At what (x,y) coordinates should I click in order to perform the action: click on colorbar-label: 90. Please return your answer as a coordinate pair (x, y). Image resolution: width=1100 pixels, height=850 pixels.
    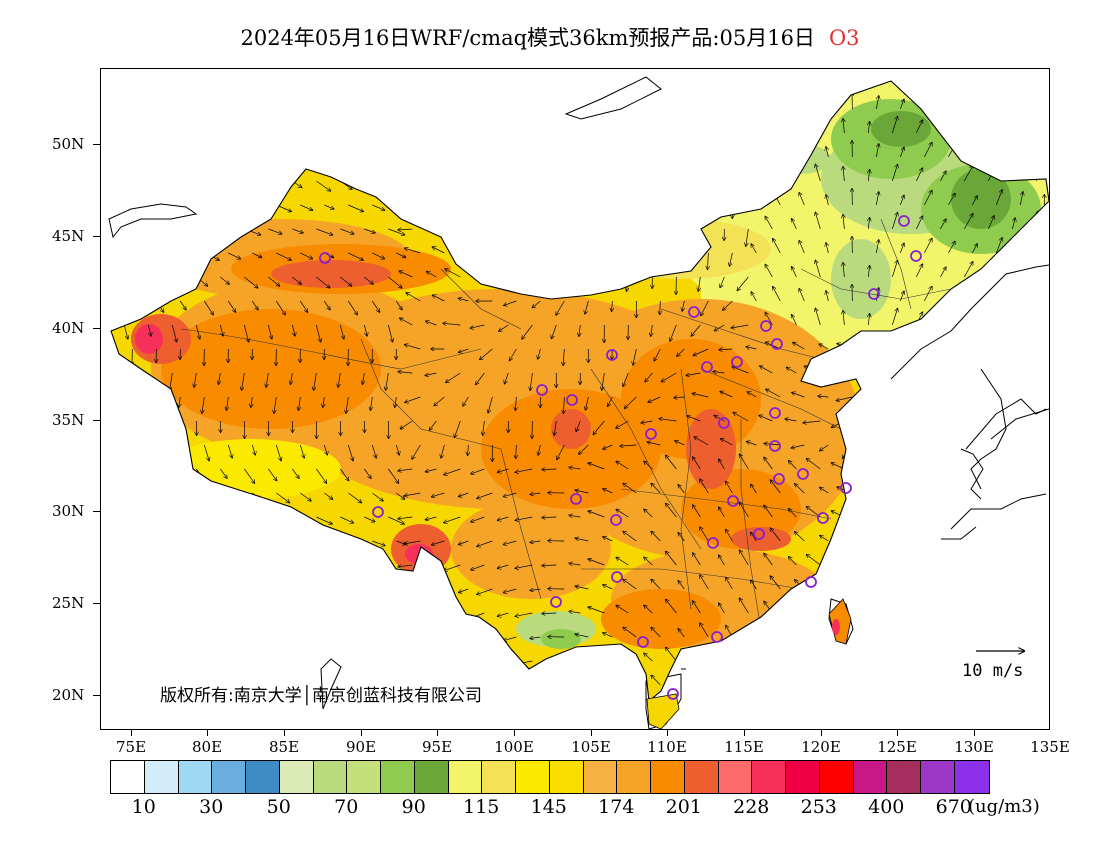
    Looking at the image, I should click on (413, 807).